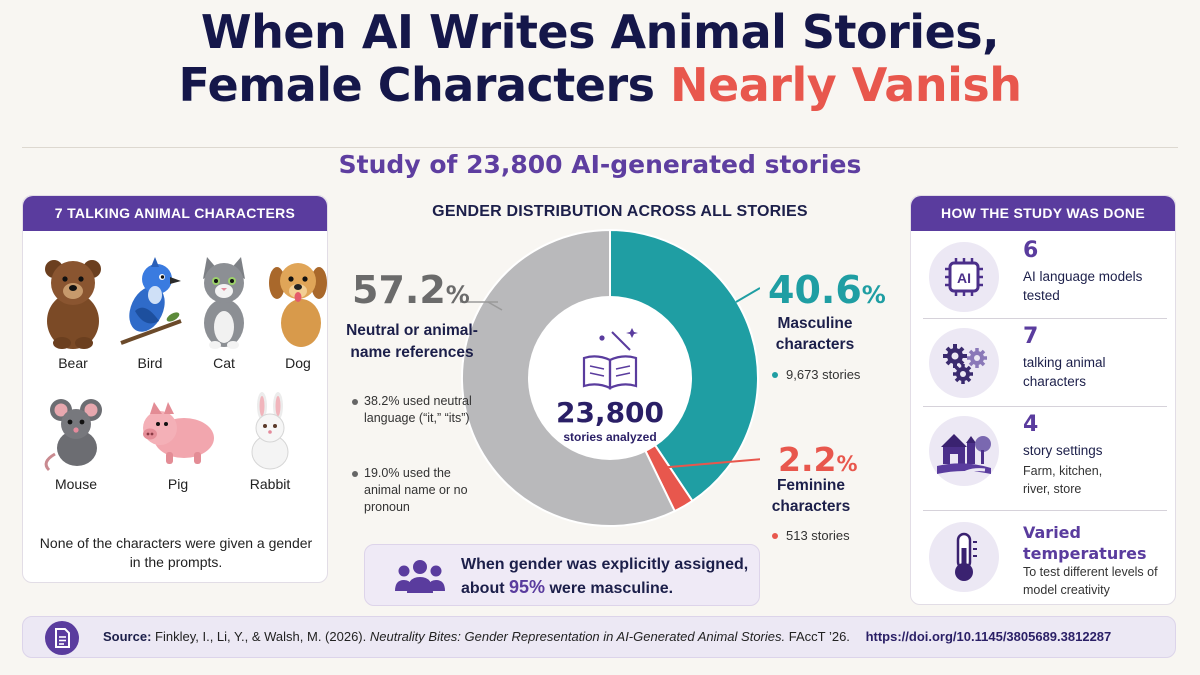 Image resolution: width=1200 pixels, height=675 pixels. Describe the element at coordinates (1031, 336) in the screenshot. I see `characters-count: 7` at that location.